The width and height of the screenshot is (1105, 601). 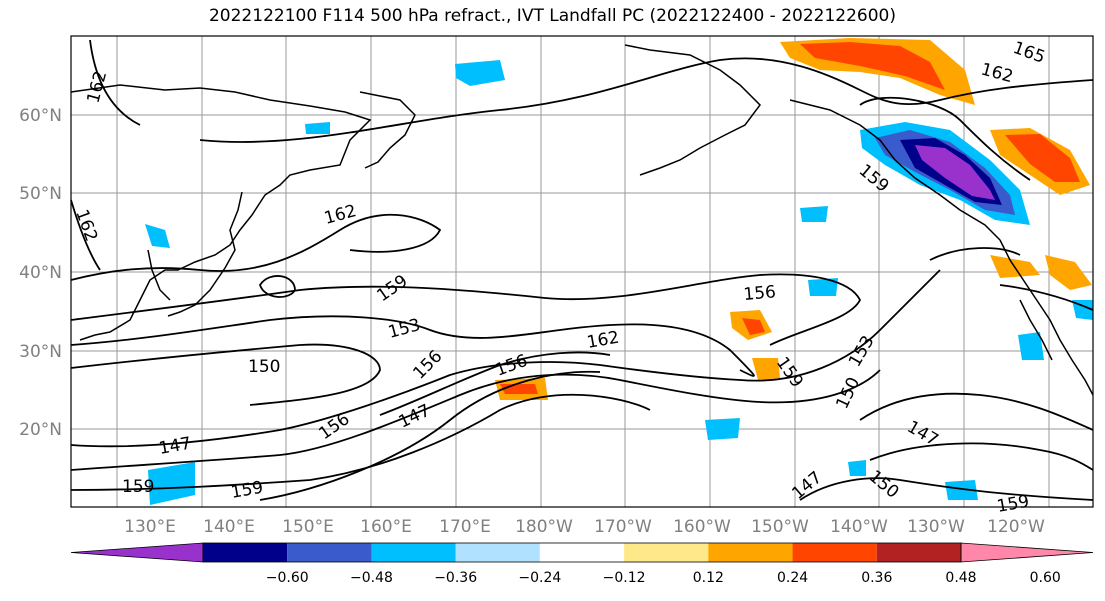 What do you see at coordinates (960, 578) in the screenshot?
I see `colorbar-tick-label: 0.48` at bounding box center [960, 578].